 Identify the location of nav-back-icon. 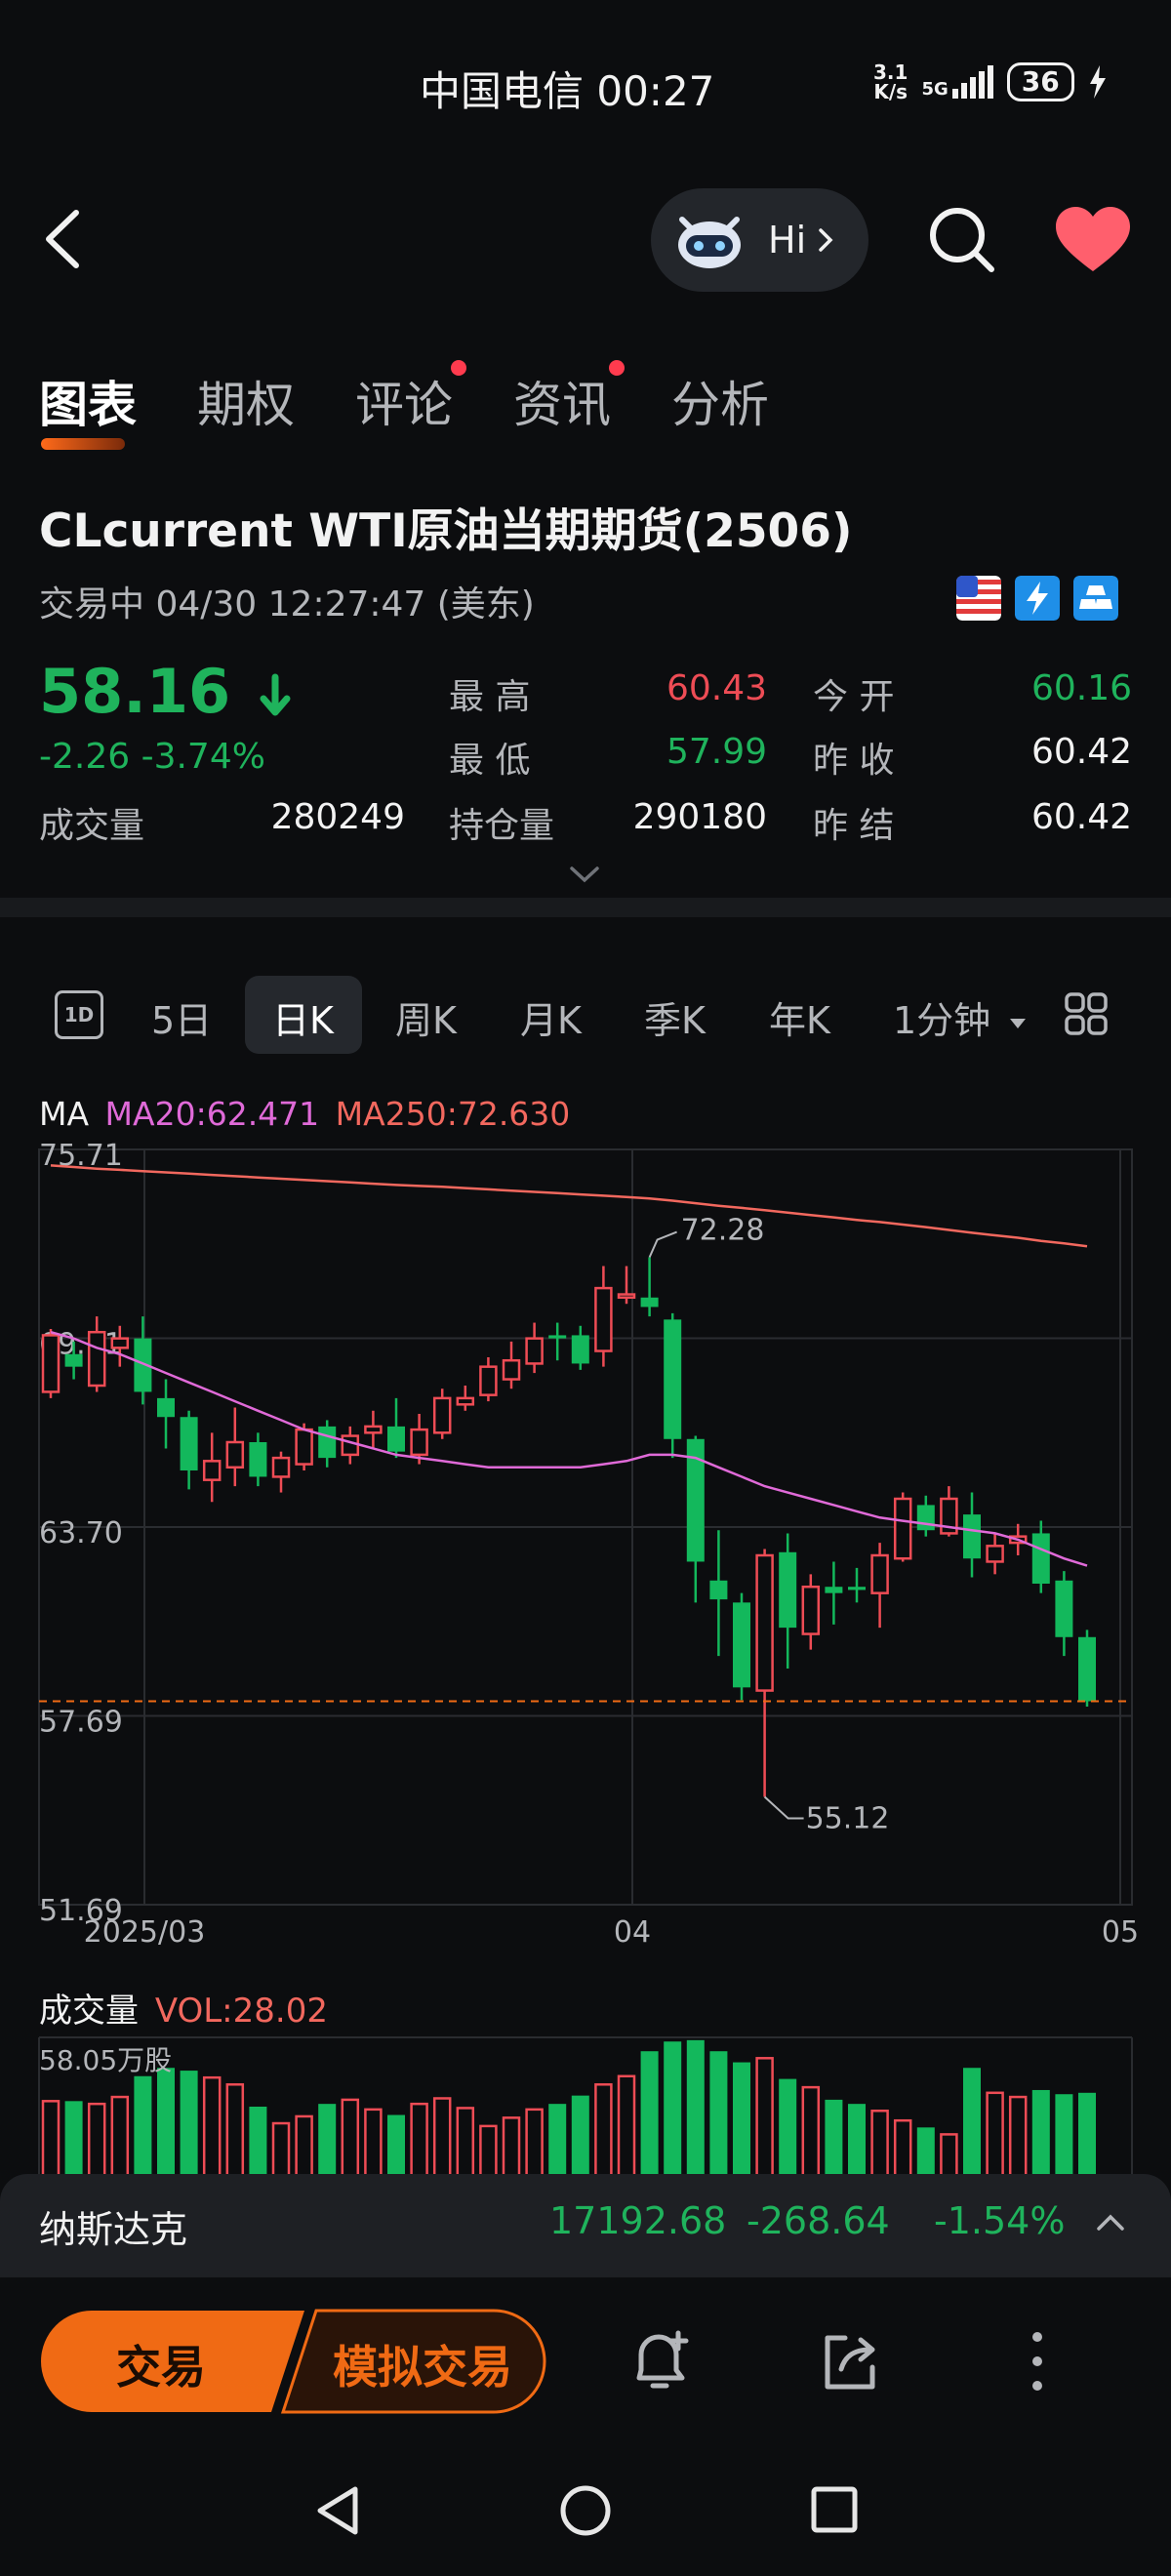
(339, 2510).